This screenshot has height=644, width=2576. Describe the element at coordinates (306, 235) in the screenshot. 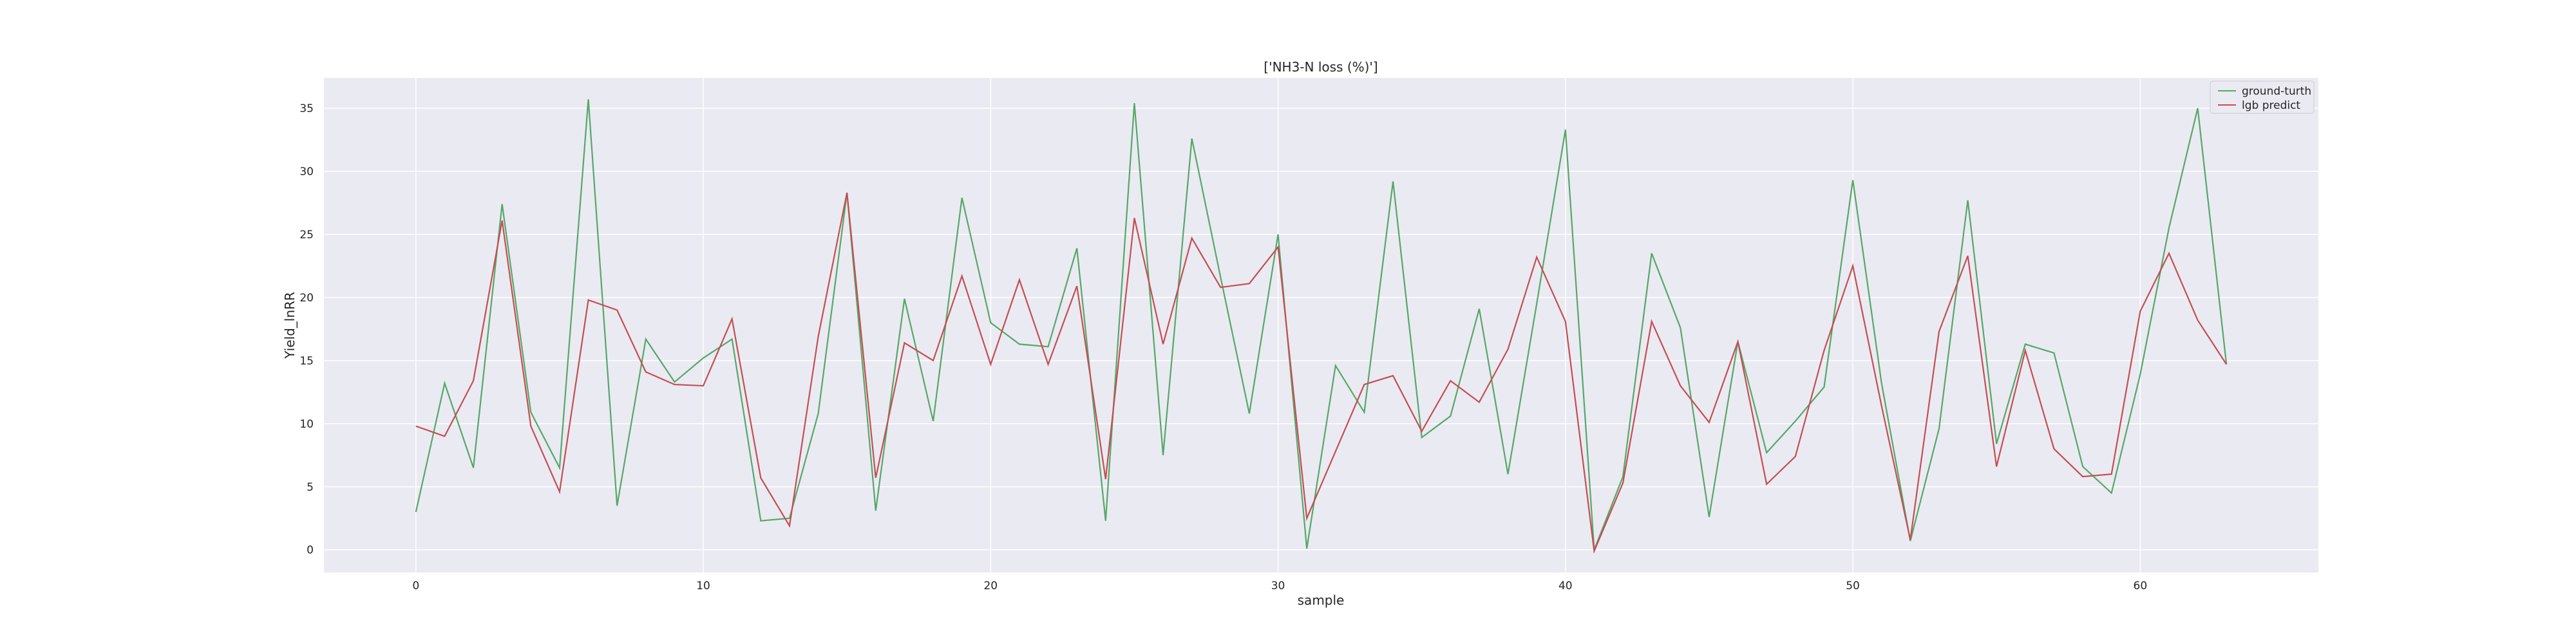

I see `y-tick-label: 25` at that location.